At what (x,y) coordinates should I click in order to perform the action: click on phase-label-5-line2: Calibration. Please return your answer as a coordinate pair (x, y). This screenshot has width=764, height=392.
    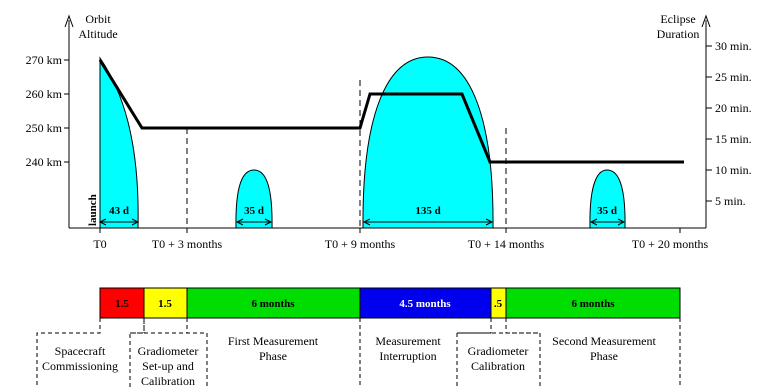
    Looking at the image, I should click on (498, 366).